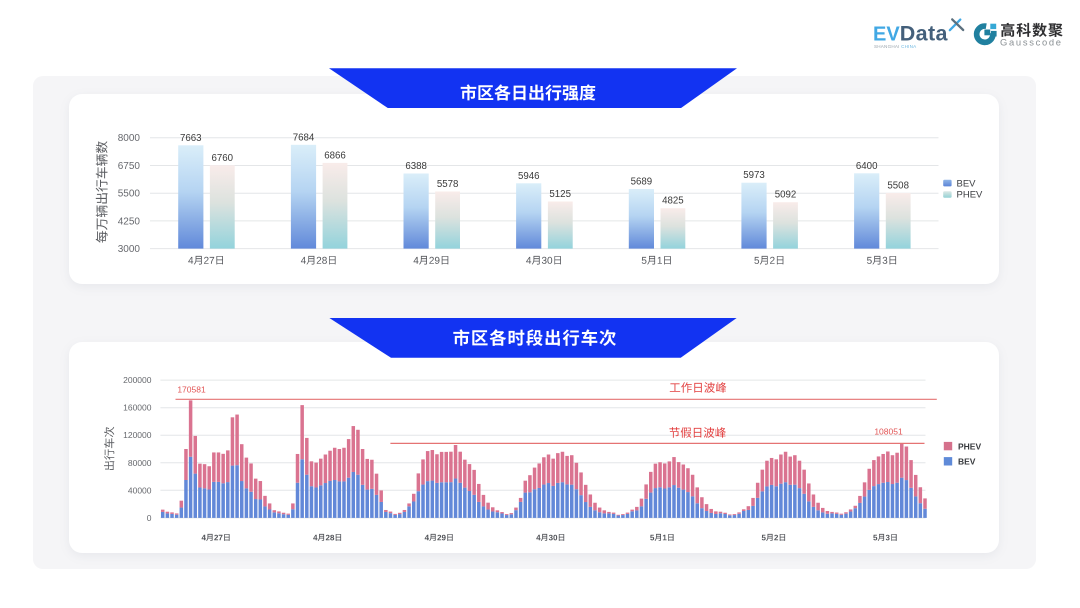 Image resolution: width=1080 pixels, height=608 pixels. What do you see at coordinates (448, 184) in the screenshot?
I see `svg-text: 5578` at bounding box center [448, 184].